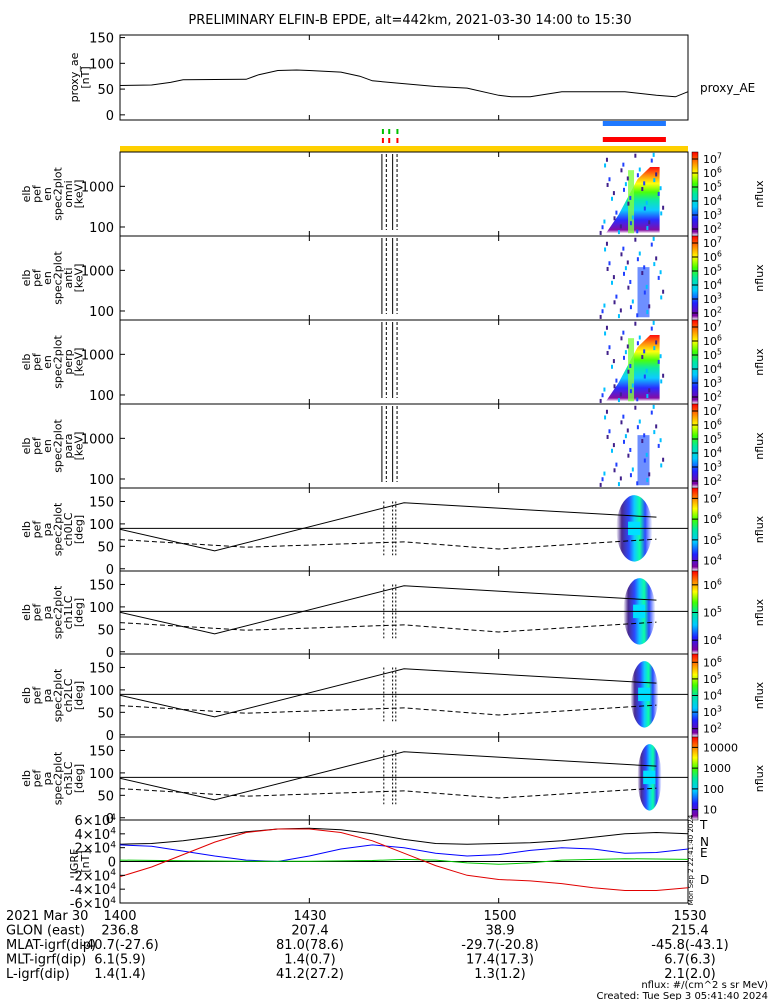 Image resolution: width=775 pixels, height=1000 pixels. What do you see at coordinates (703, 825) in the screenshot?
I see `igrf-legend-T: T` at bounding box center [703, 825].